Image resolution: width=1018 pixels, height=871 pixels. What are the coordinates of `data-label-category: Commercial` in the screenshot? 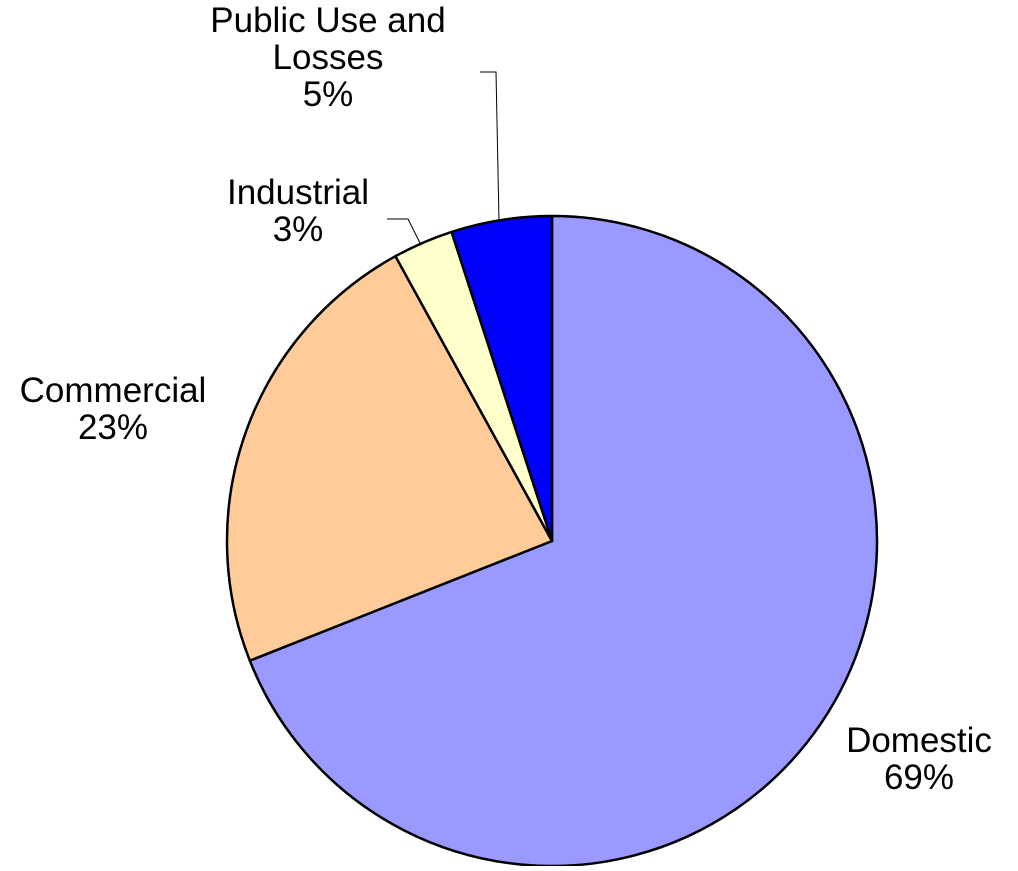 It's located at (113, 390).